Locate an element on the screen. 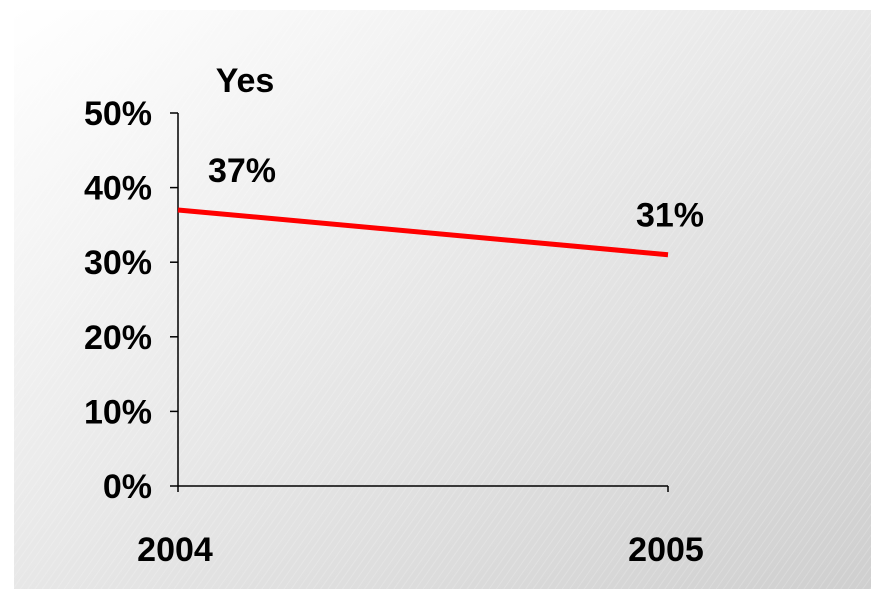 The height and width of the screenshot is (589, 871). data-label: 37% is located at coordinates (242, 171).